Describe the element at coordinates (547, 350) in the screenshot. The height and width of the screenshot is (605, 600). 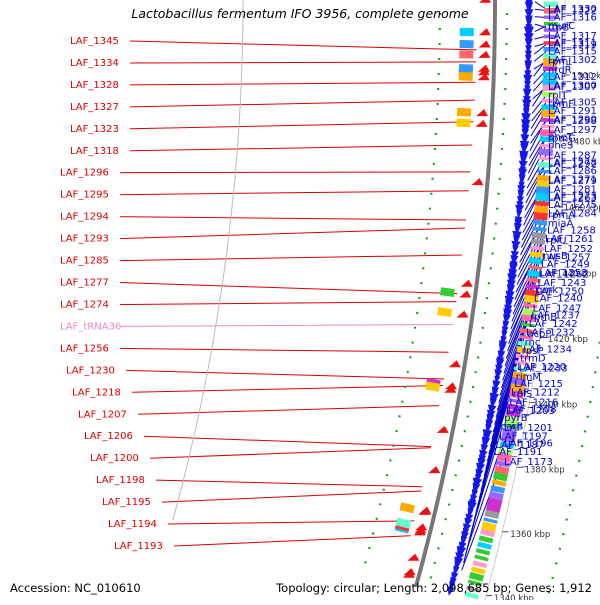
I see `forward-gene-label: LAF_1234` at that location.